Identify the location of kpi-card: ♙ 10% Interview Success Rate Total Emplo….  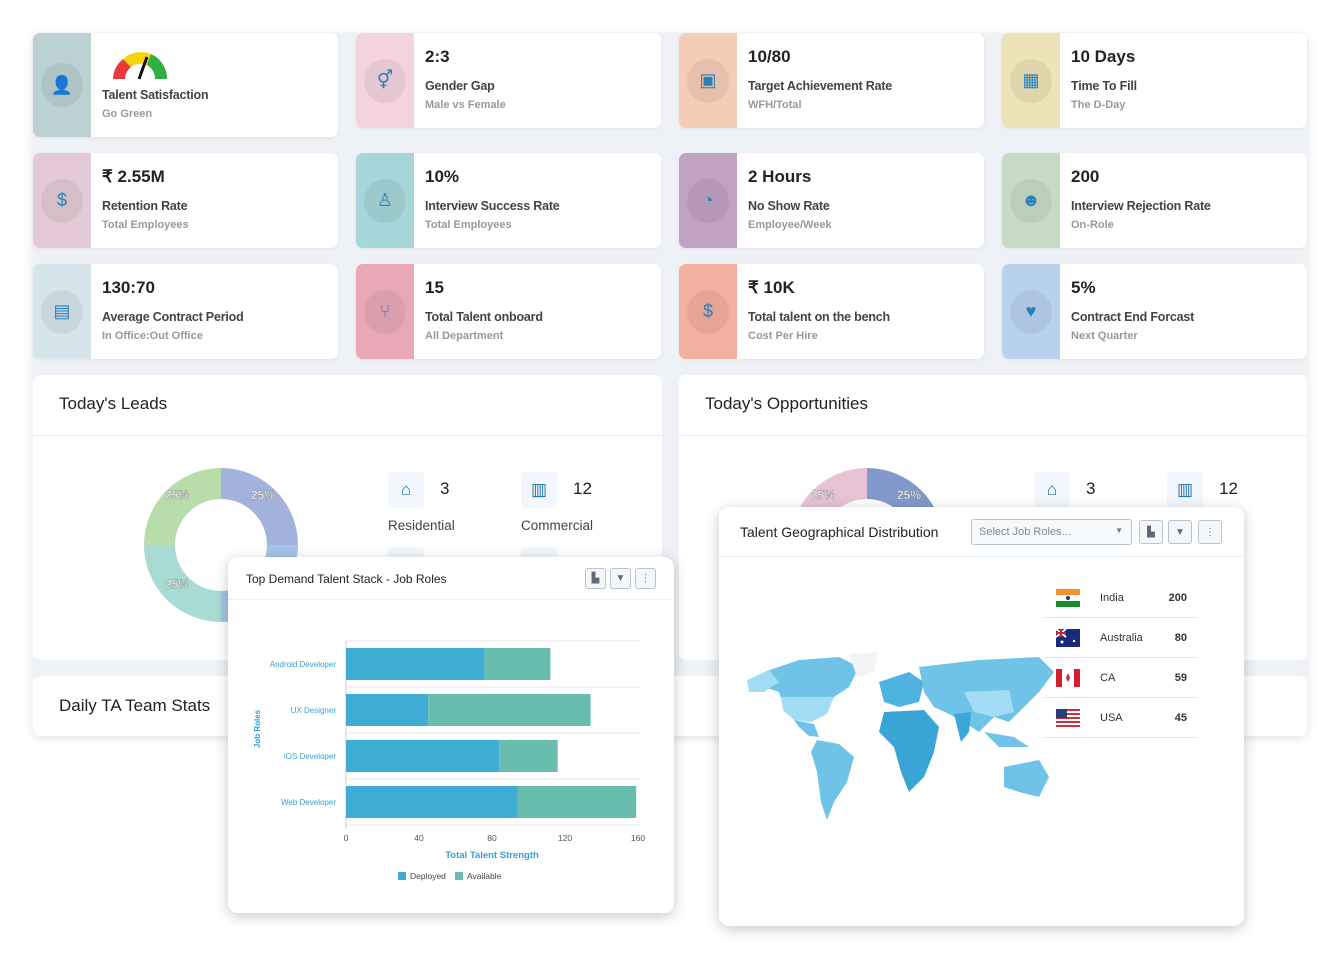
(508, 200).